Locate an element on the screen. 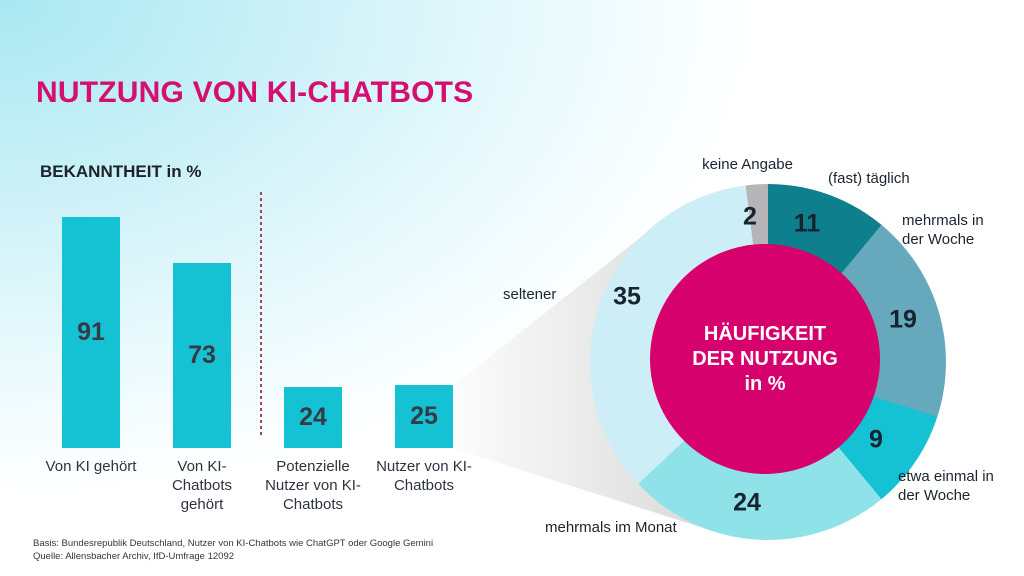 The image size is (1024, 576). bar-nutzer: 25 is located at coordinates (424, 416).